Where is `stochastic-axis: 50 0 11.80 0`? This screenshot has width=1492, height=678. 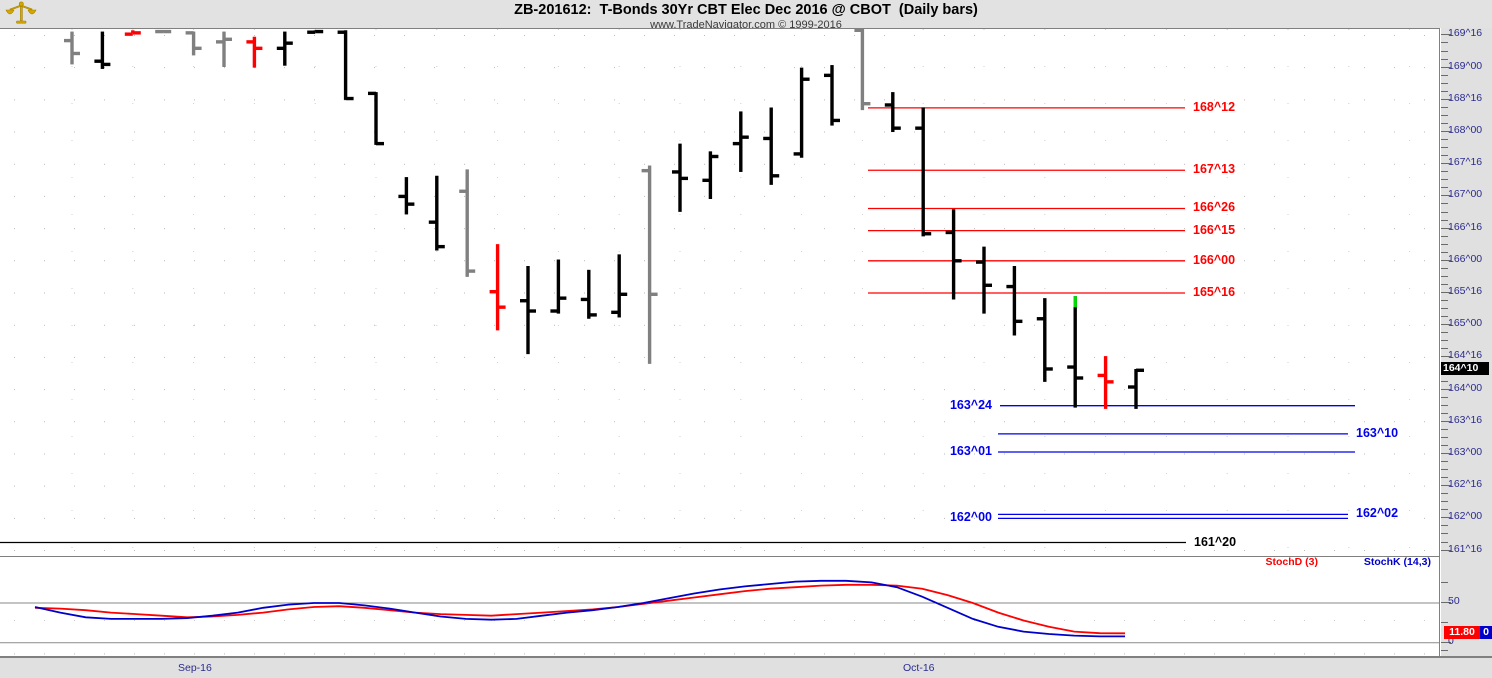 stochastic-axis: 50 0 11.80 0 is located at coordinates (1466, 606).